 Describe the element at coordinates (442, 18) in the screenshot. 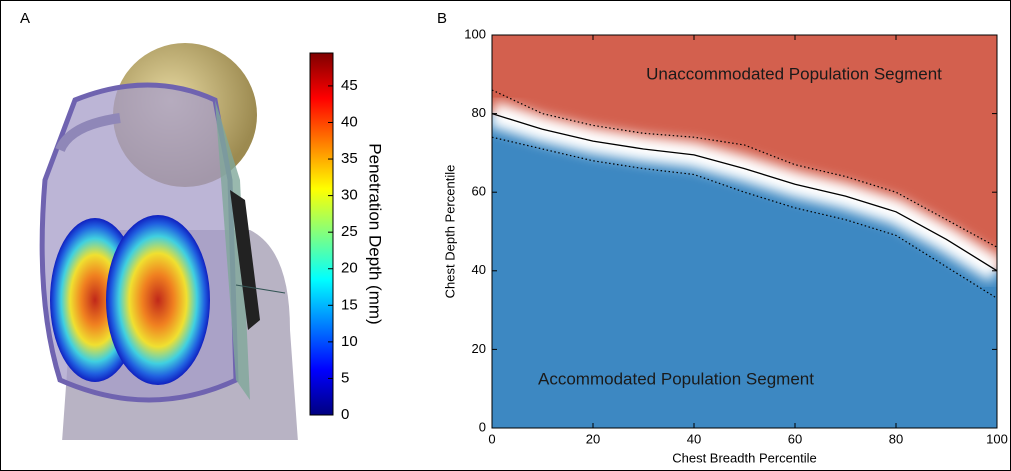

I see `panel-label: B` at that location.